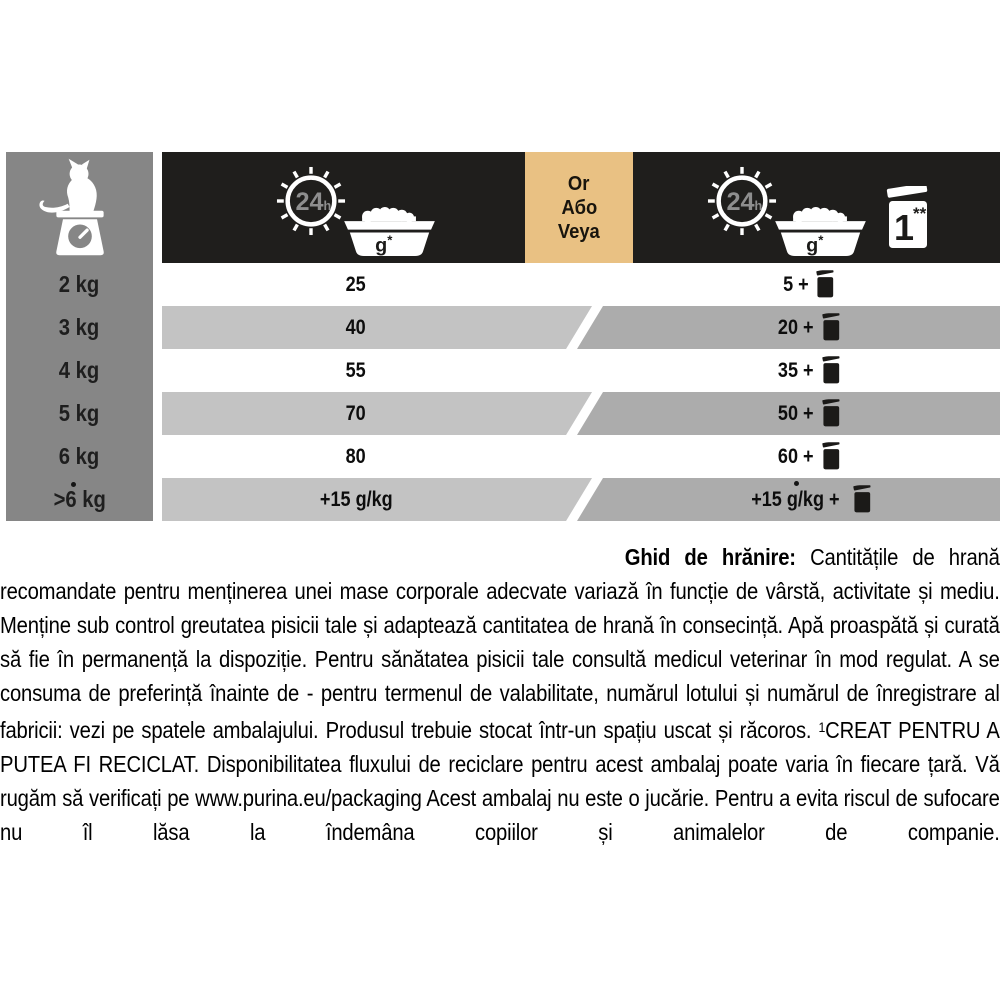 The image size is (1000, 1000). Describe the element at coordinates (808, 327) in the screenshot. I see `wet-amount-cell: 20 +` at that location.